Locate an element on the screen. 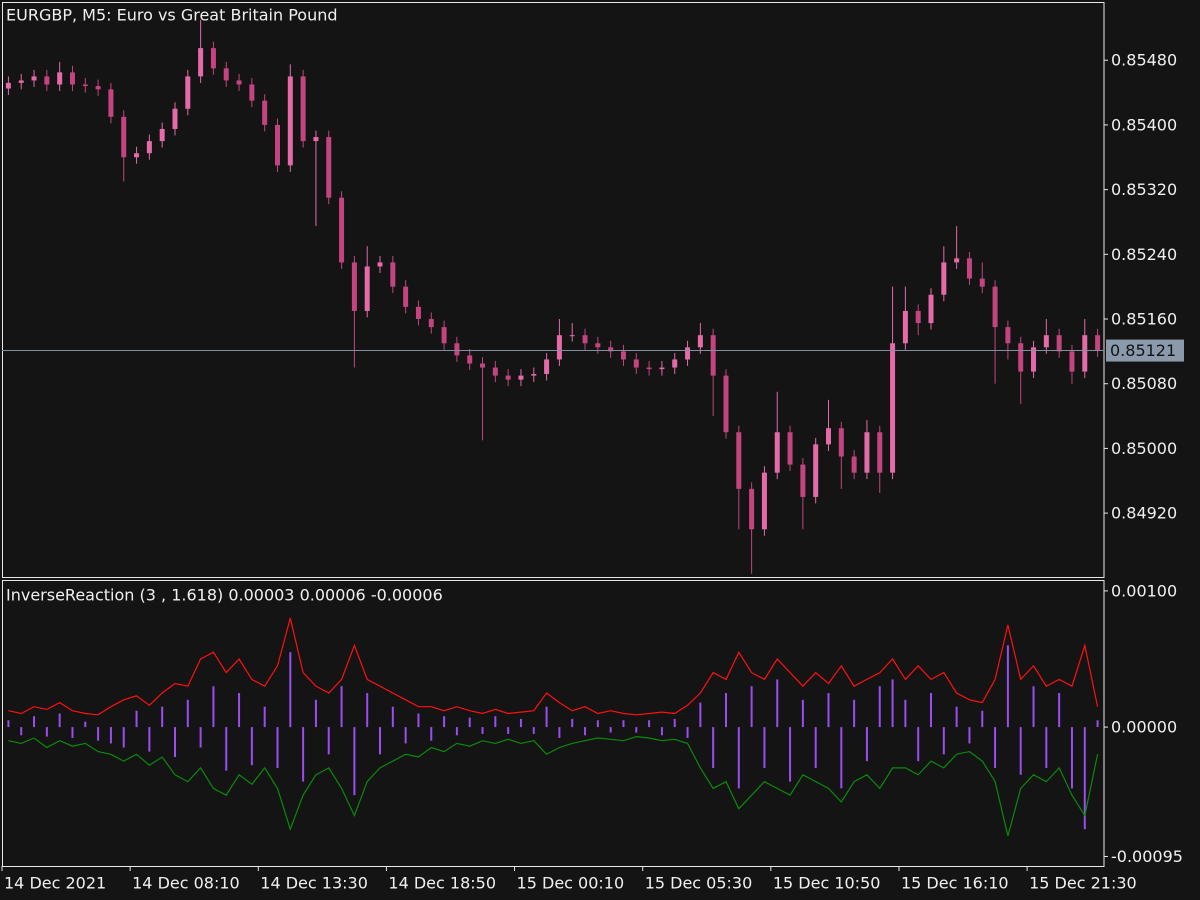 The width and height of the screenshot is (1200, 900). y-tick-label: 0.85240 is located at coordinates (1144, 254).